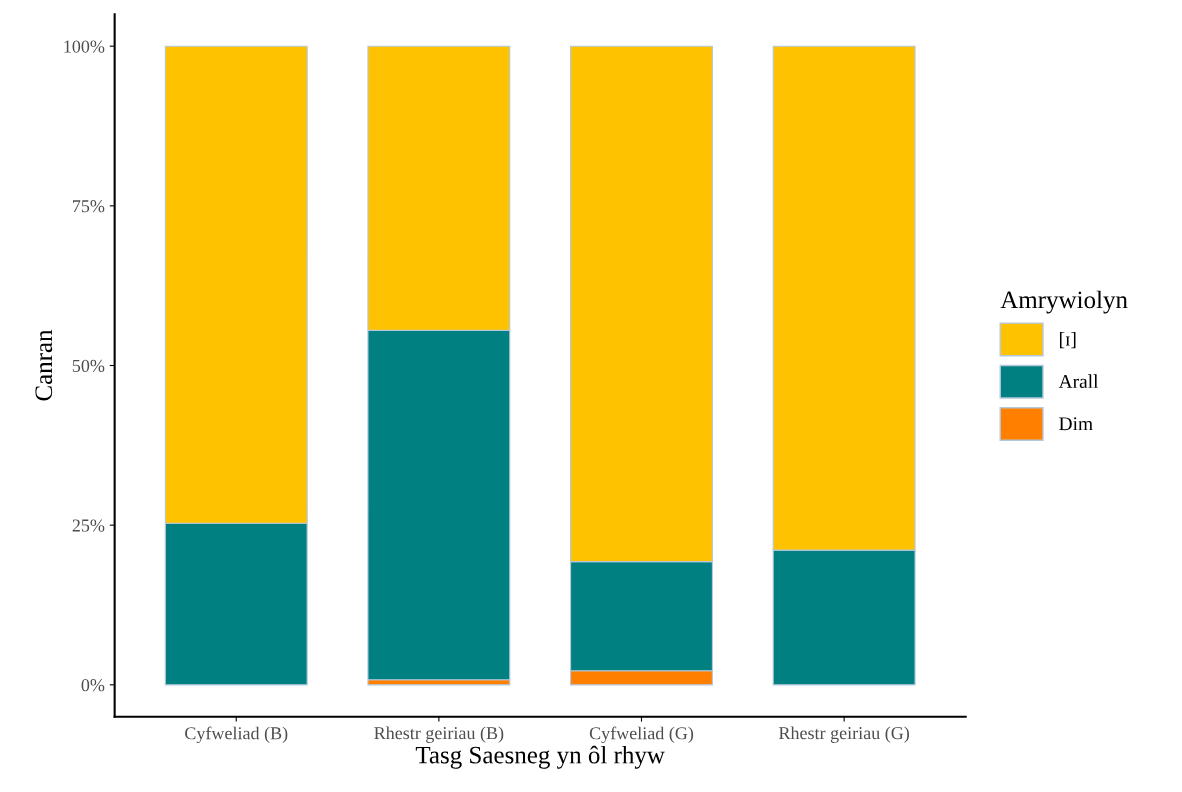  I want to click on legend-label: [ɪ], so click(1067, 340).